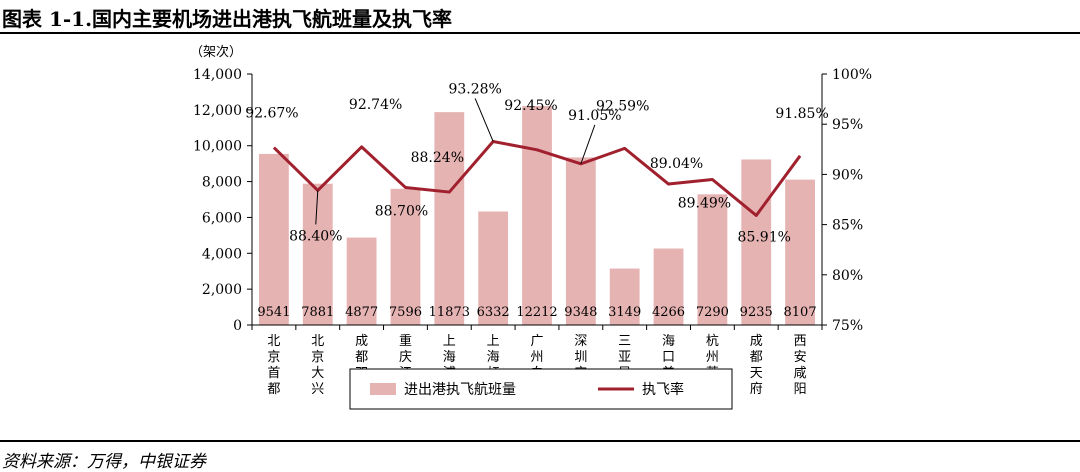  Describe the element at coordinates (756, 365) in the screenshot. I see `x-category-label-11: 成都天府` at that location.